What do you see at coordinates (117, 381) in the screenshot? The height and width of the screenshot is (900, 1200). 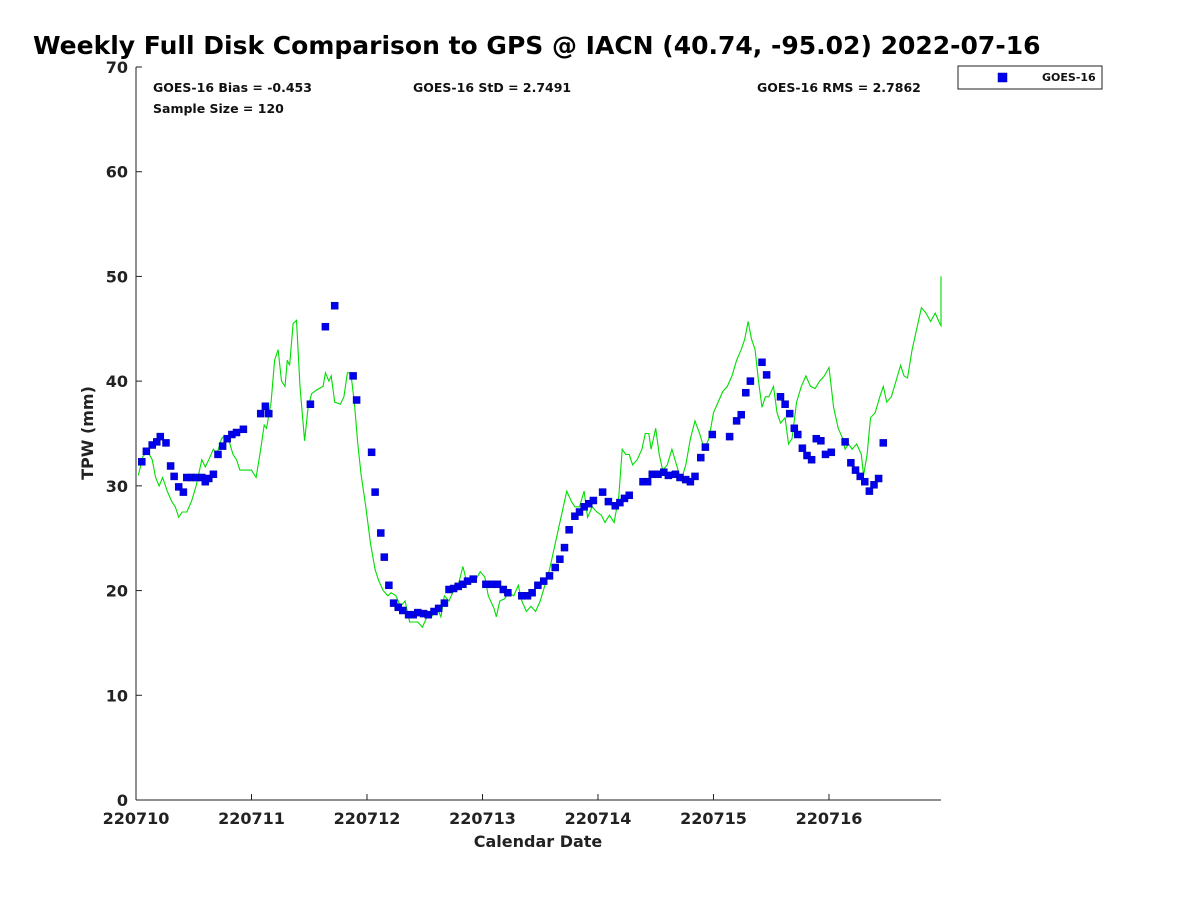 I see `y-tick-label: 40` at bounding box center [117, 381].